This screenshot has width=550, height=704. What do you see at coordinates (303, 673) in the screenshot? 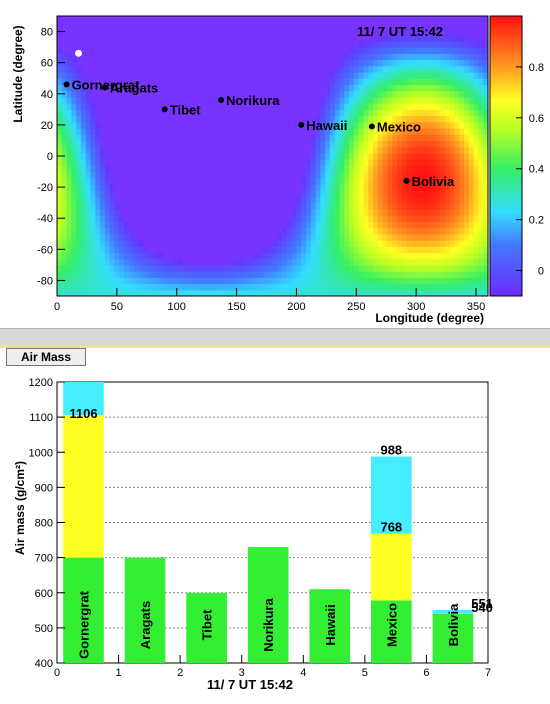
I see `bar-x-tick-label: 4` at bounding box center [303, 673].